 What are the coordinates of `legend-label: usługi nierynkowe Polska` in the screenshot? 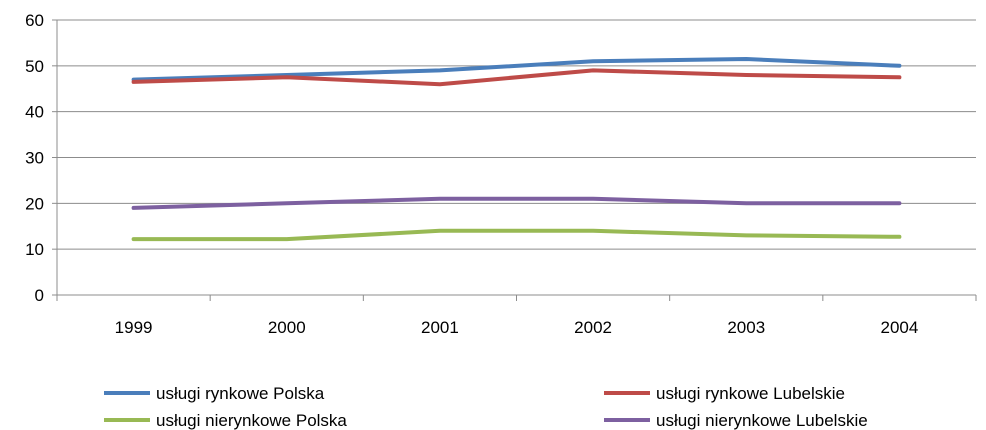 It's located at (251, 420).